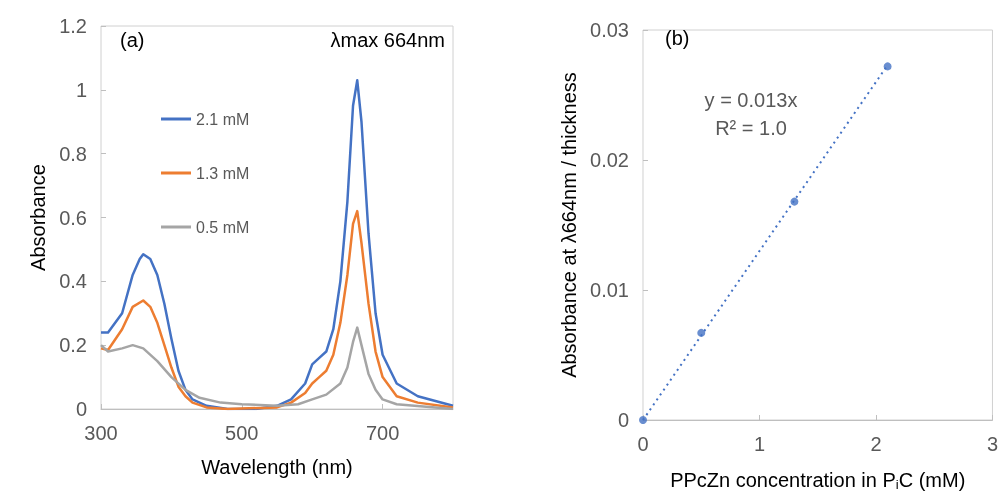 The height and width of the screenshot is (496, 1001). What do you see at coordinates (387, 40) in the screenshot?
I see `annotation: λmax 664nm` at bounding box center [387, 40].